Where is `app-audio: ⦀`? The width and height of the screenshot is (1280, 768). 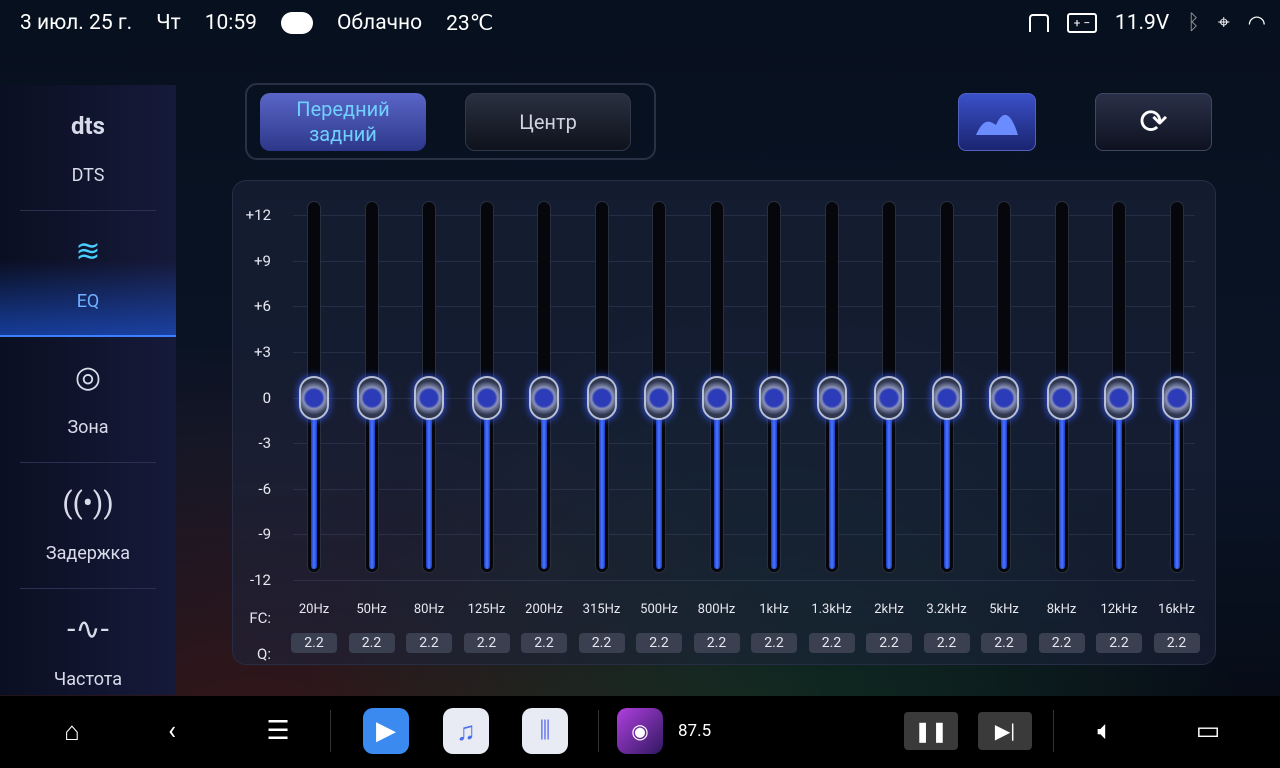
app-audio: ⦀ is located at coordinates (545, 731).